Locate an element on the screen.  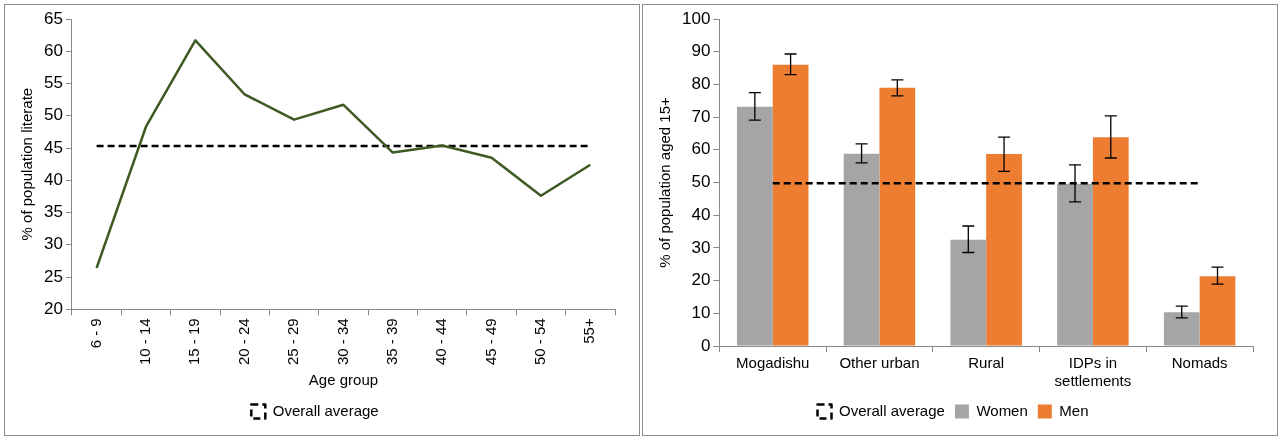
x-tick-label: 50 - 54 is located at coordinates (540, 341).